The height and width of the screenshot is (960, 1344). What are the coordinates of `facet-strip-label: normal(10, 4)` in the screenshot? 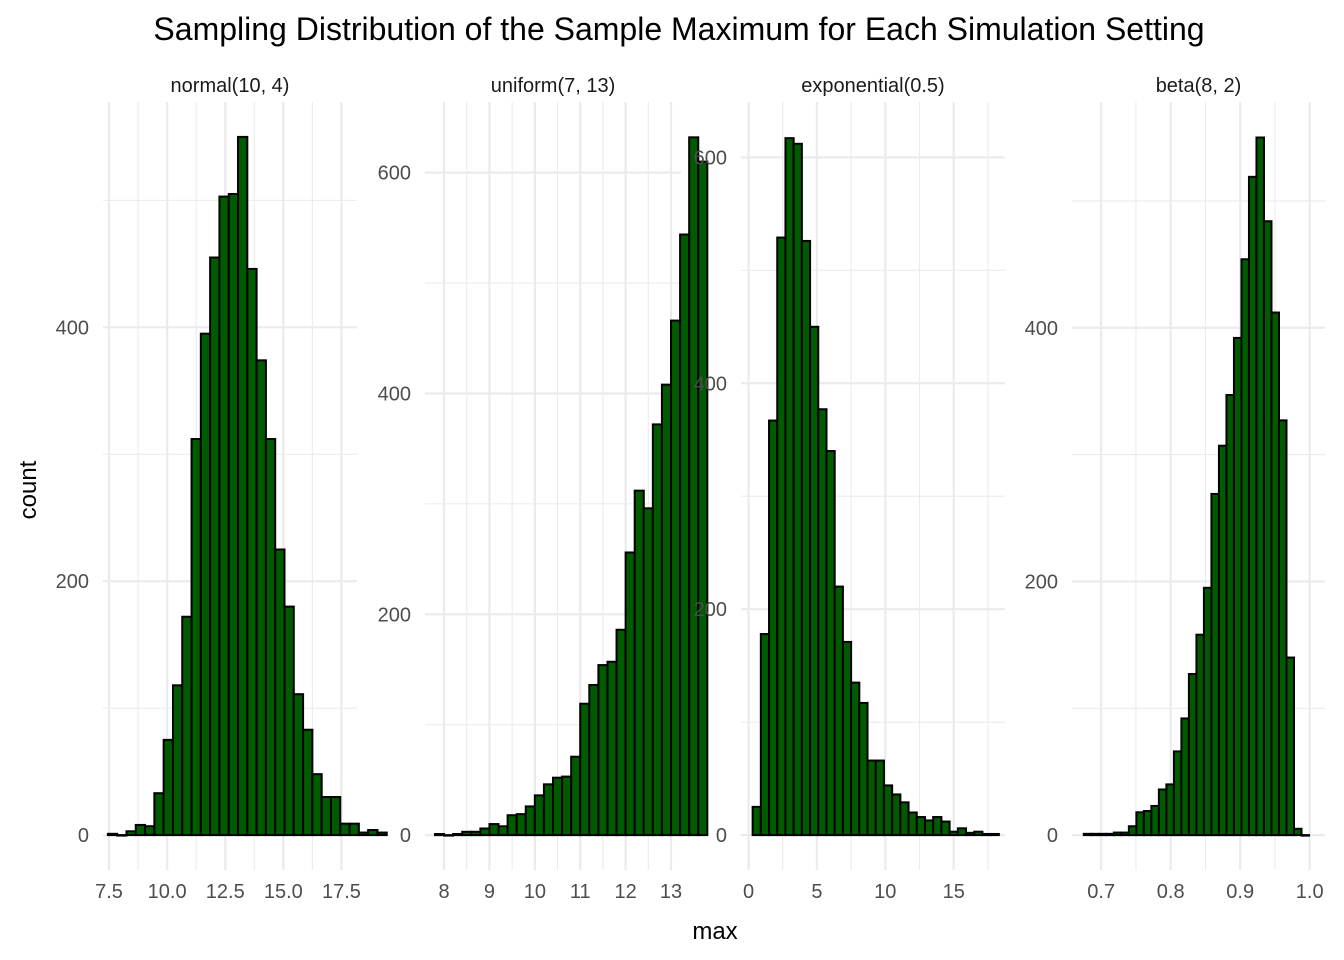 It's located at (230, 86).